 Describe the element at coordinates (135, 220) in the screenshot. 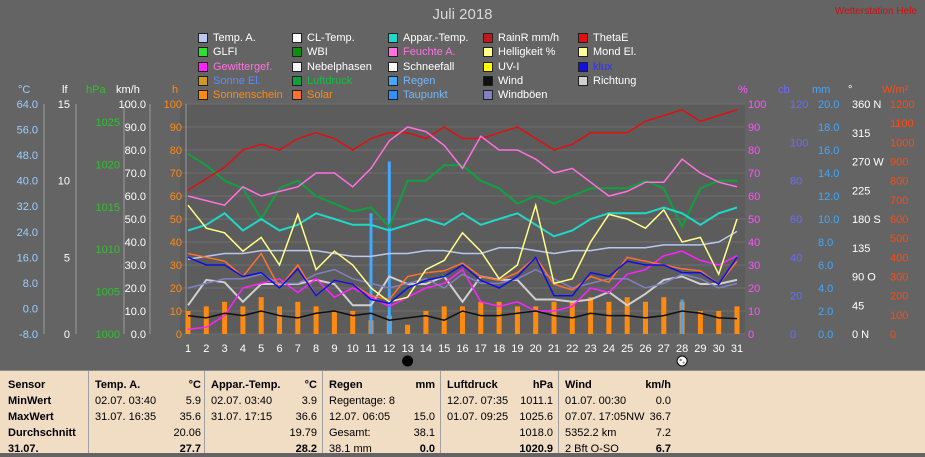

I see `left-axis-tick-label: 50.0` at that location.